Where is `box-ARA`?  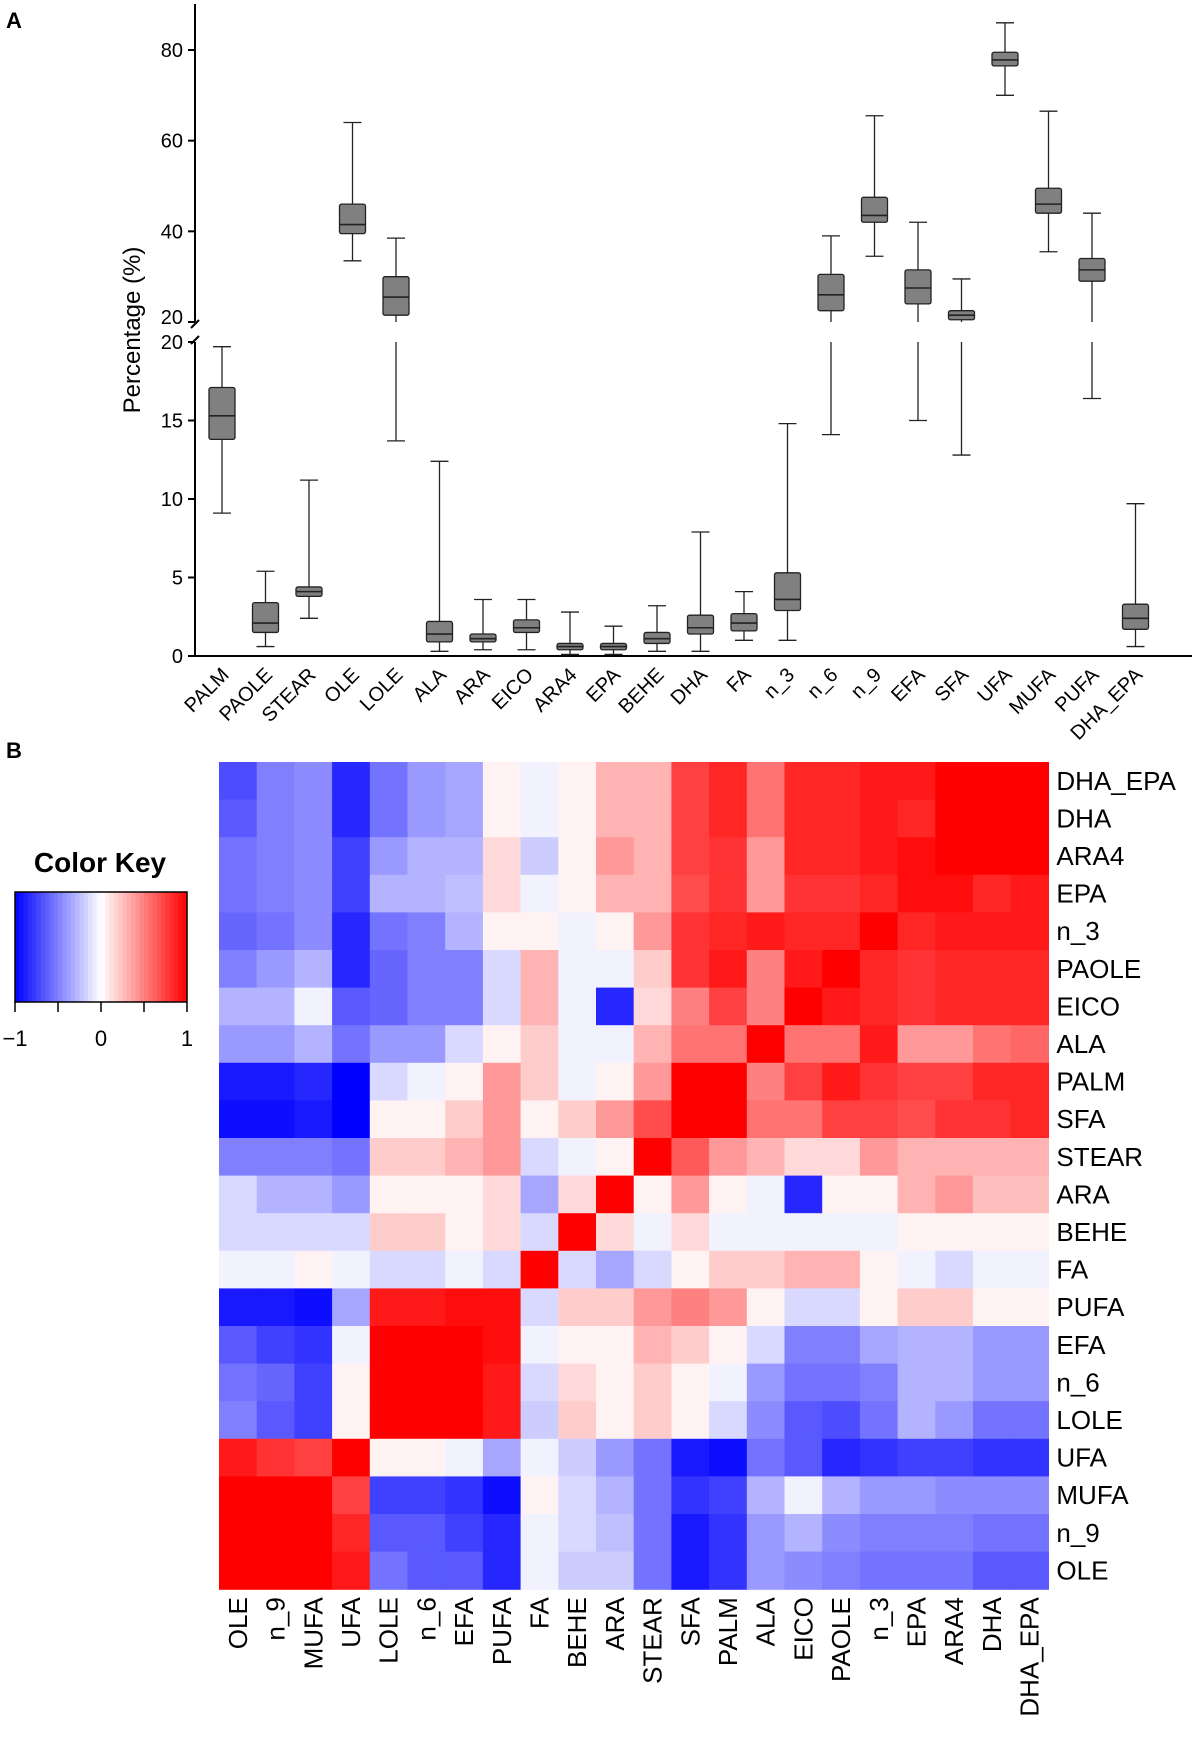 box-ARA is located at coordinates (483, 624).